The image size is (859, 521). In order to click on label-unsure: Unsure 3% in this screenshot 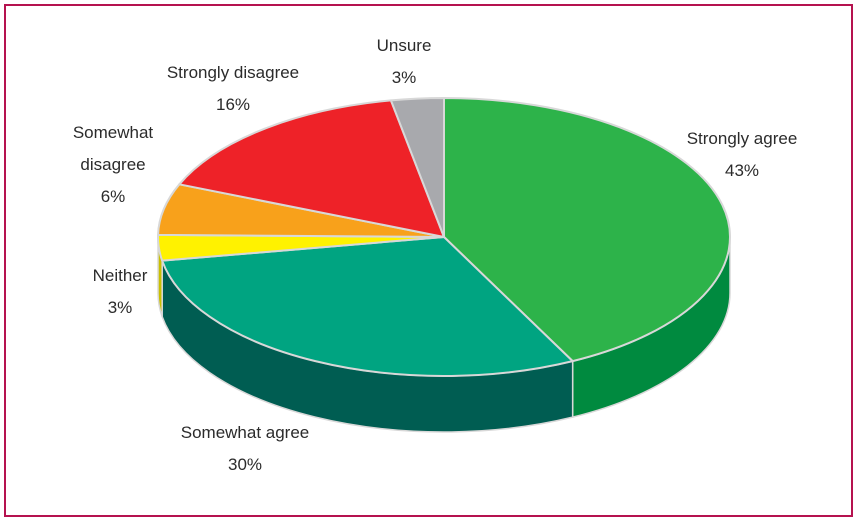, I will do `click(404, 61)`.